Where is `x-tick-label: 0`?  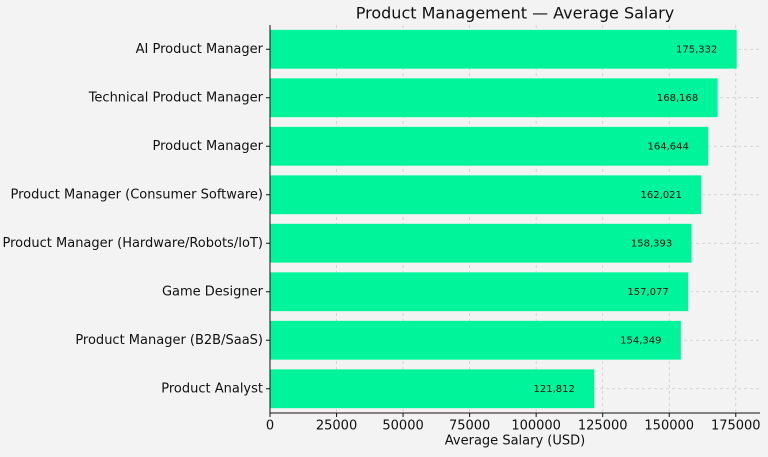 x-tick-label: 0 is located at coordinates (270, 426).